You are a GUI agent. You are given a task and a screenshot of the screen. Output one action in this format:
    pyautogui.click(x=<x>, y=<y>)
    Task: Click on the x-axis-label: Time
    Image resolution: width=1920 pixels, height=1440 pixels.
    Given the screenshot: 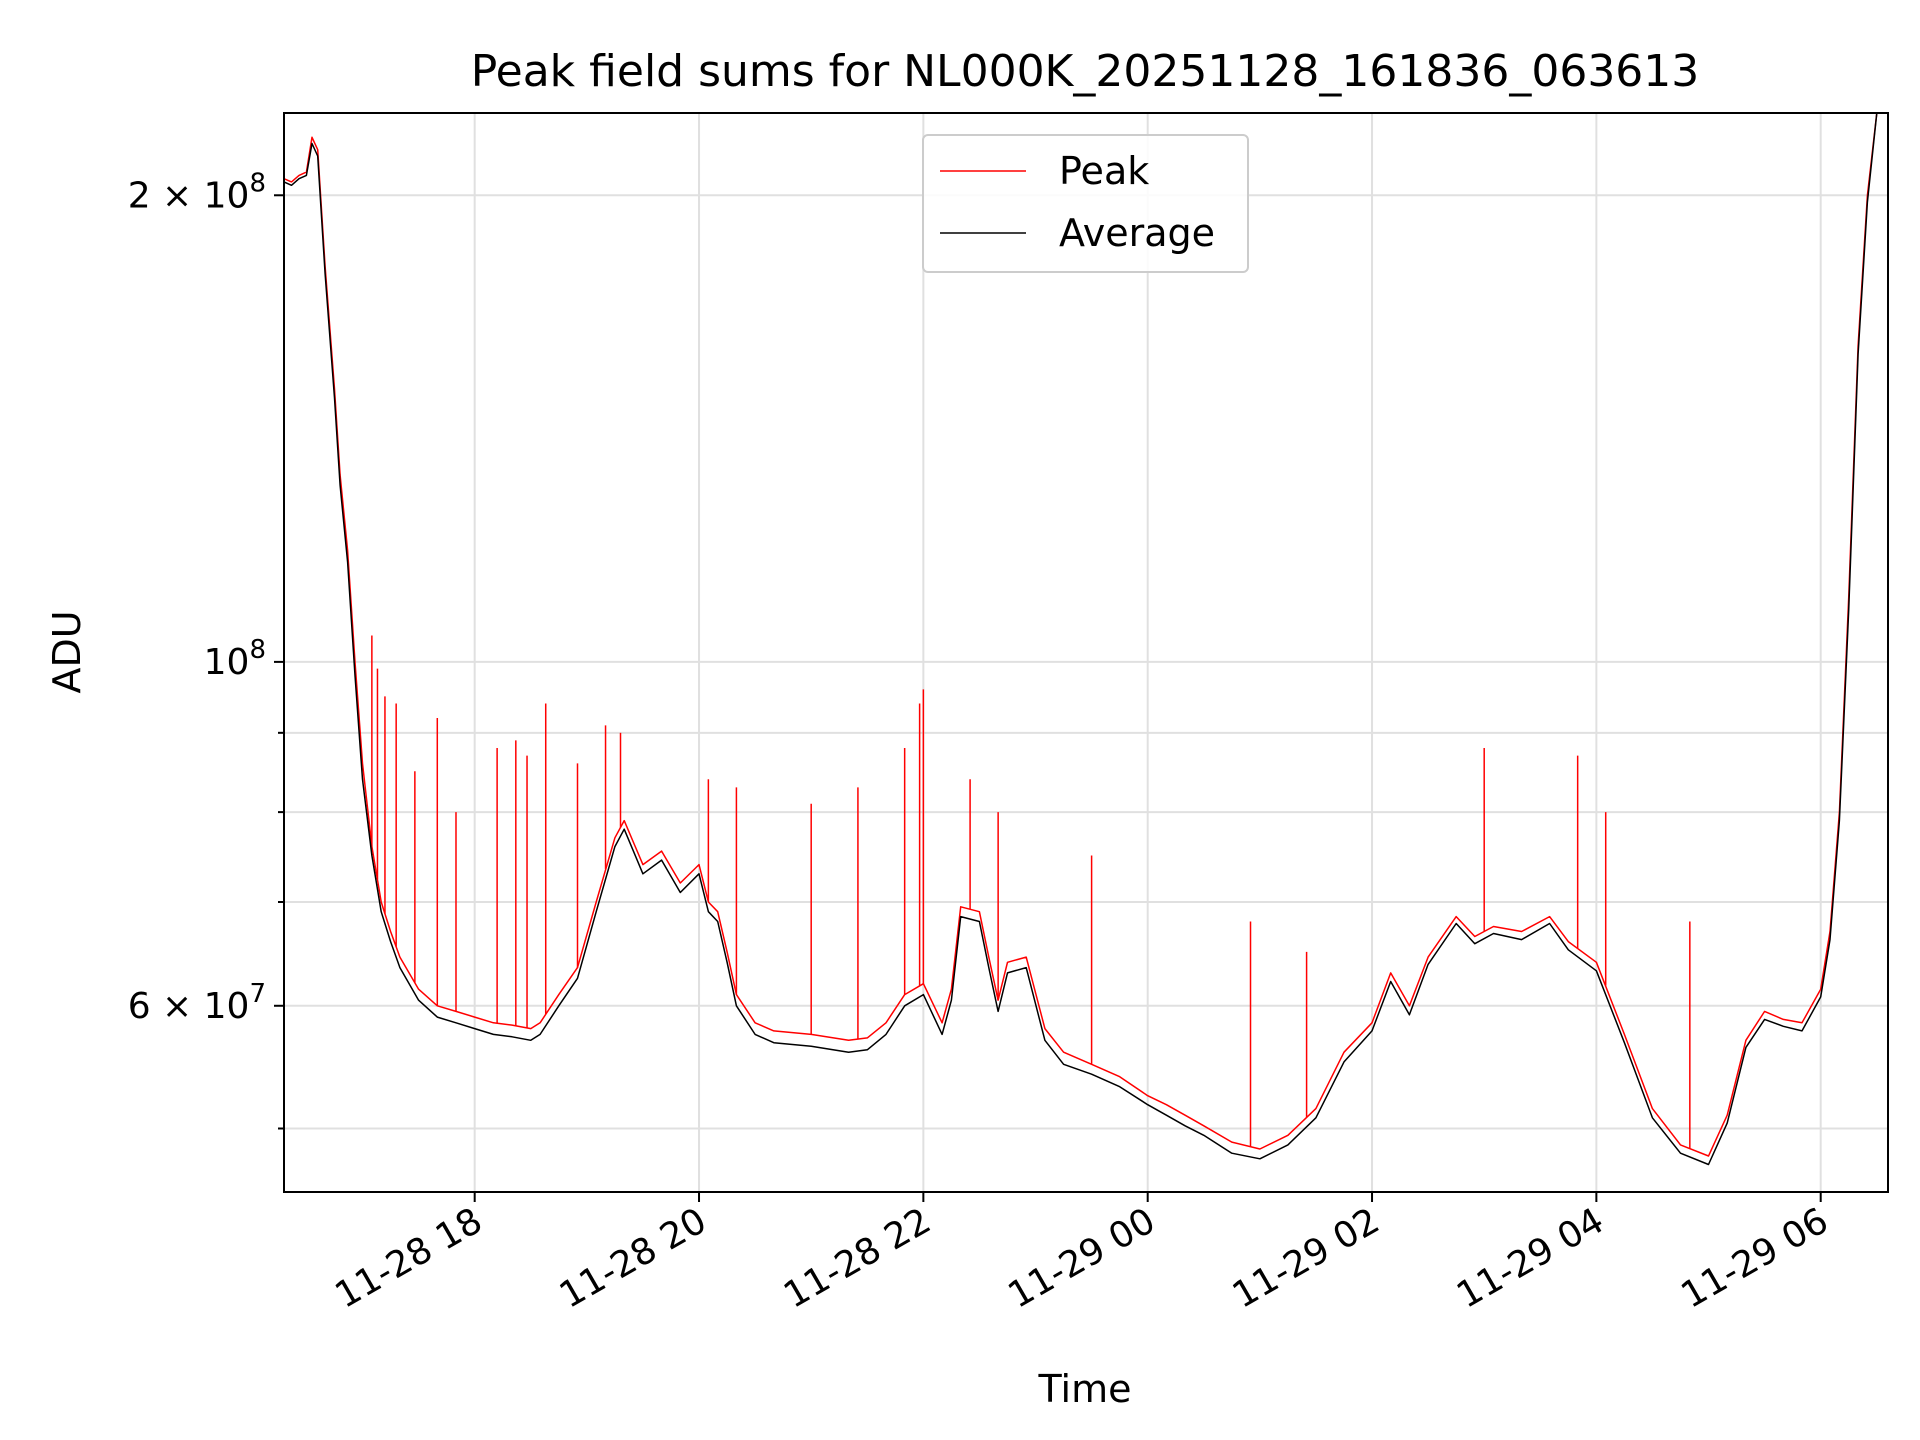 What is the action you would take?
    pyautogui.click(x=1085, y=1389)
    